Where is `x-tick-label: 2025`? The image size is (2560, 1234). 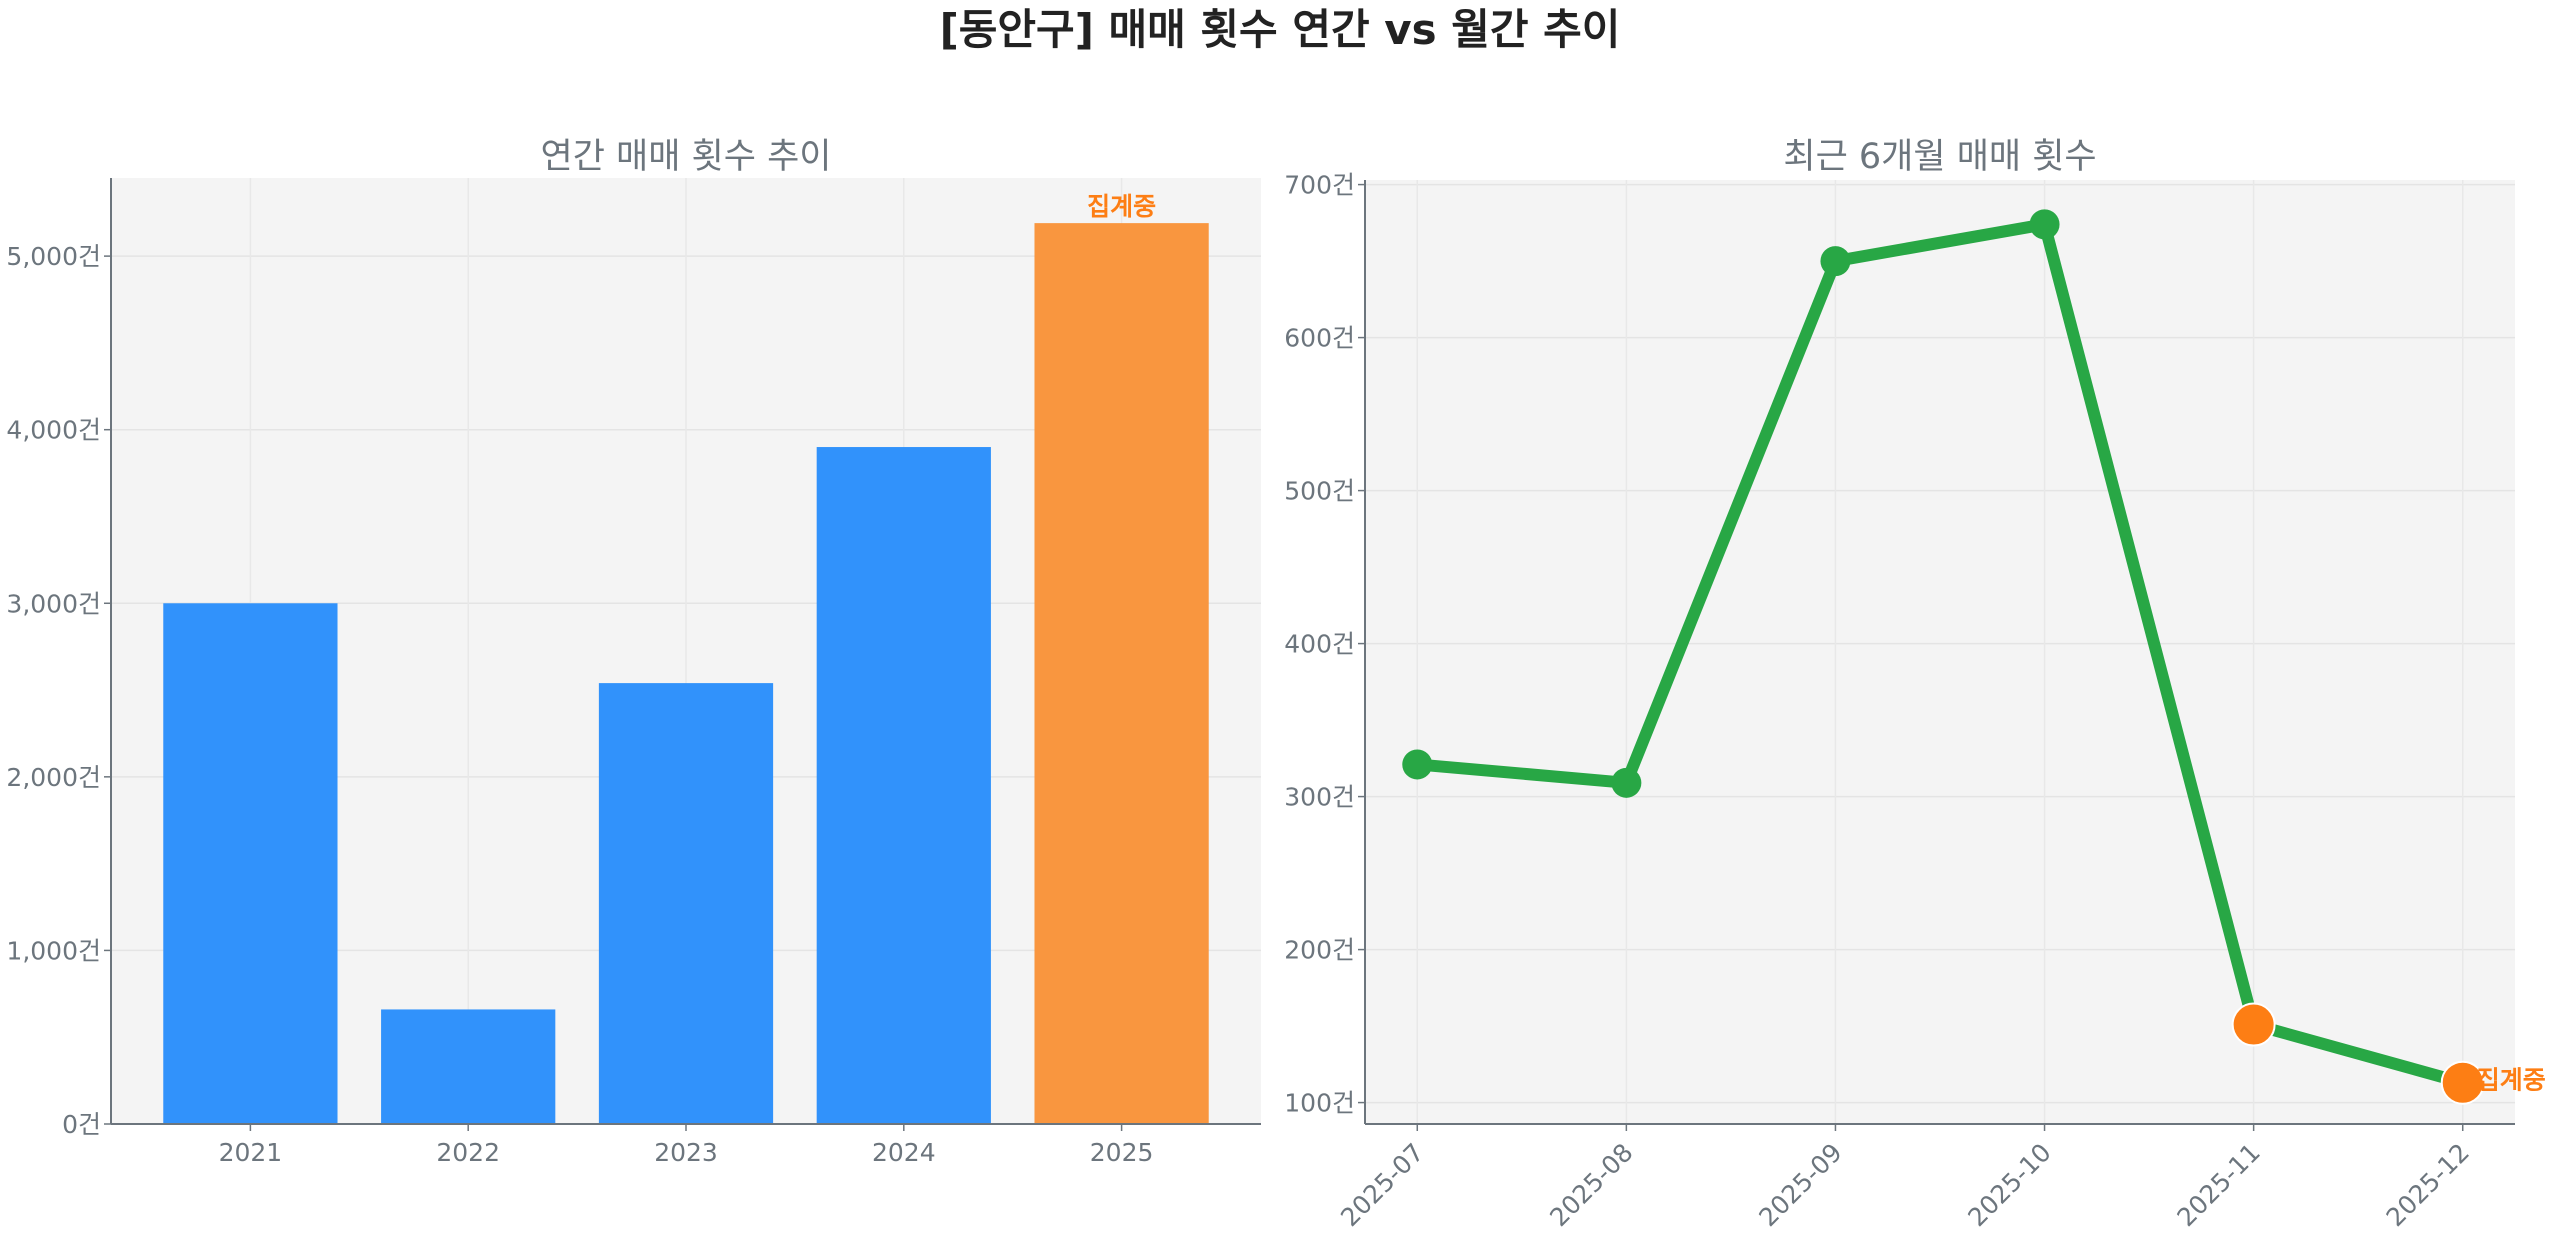
x-tick-label: 2025 is located at coordinates (1122, 1152).